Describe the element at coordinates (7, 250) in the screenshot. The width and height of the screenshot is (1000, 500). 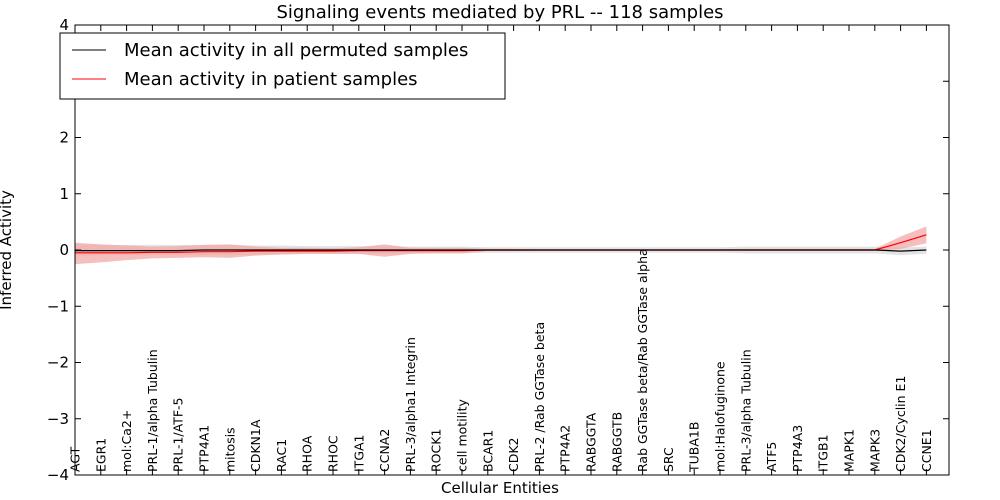
I see `y-axis-label: Inferred Activity` at that location.